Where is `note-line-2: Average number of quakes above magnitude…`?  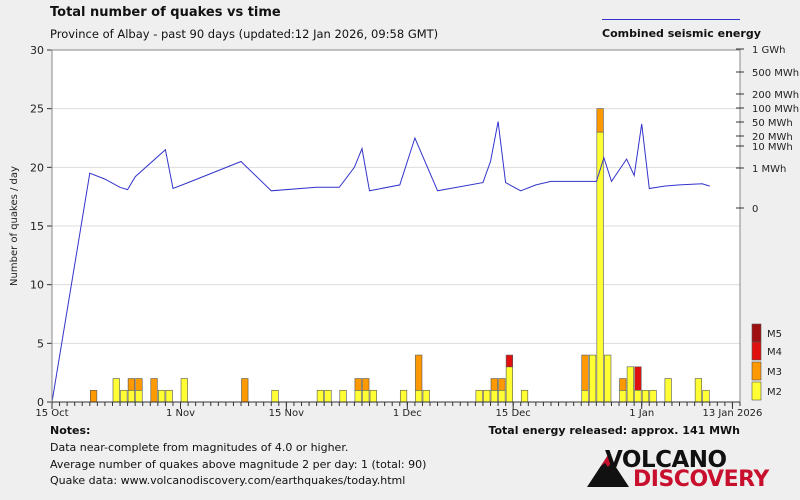
note-line-2: Average number of quakes above magnitude… is located at coordinates (238, 464).